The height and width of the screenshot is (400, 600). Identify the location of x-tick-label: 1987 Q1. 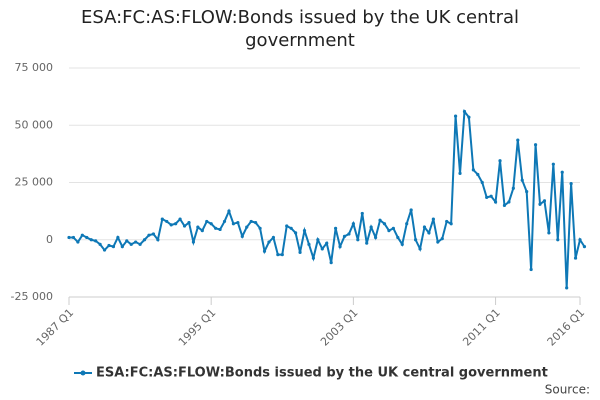
(55, 327).